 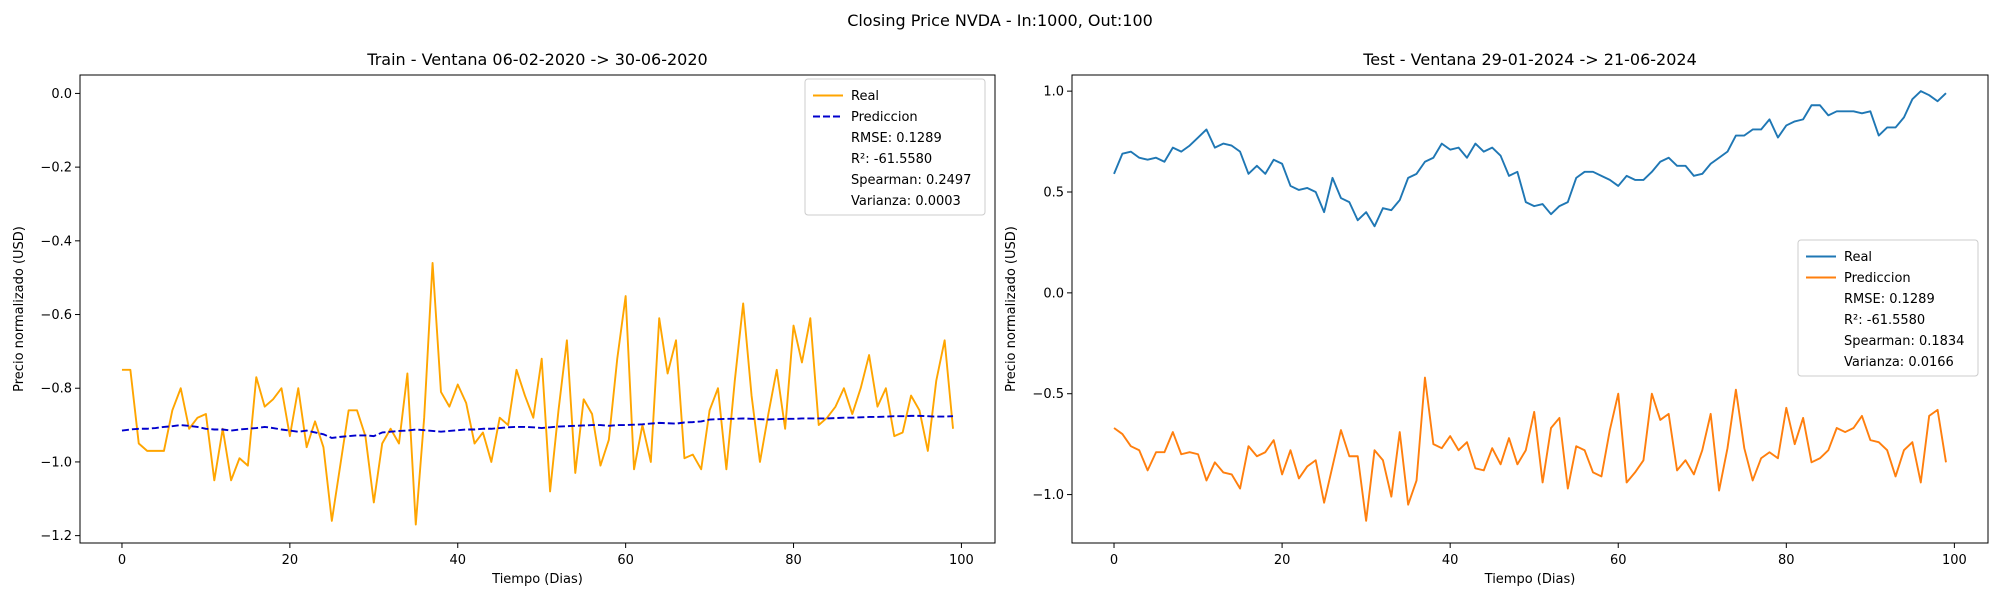 What do you see at coordinates (56, 241) in the screenshot?
I see `y-tick-label: −0.4` at bounding box center [56, 241].